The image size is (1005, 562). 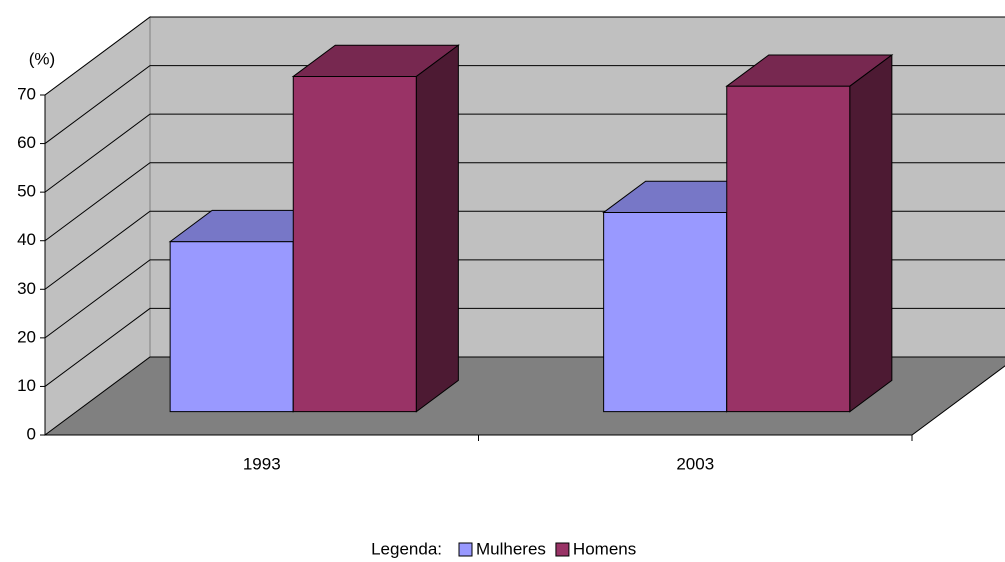 I want to click on x-tick-label: 2003, so click(x=695, y=463).